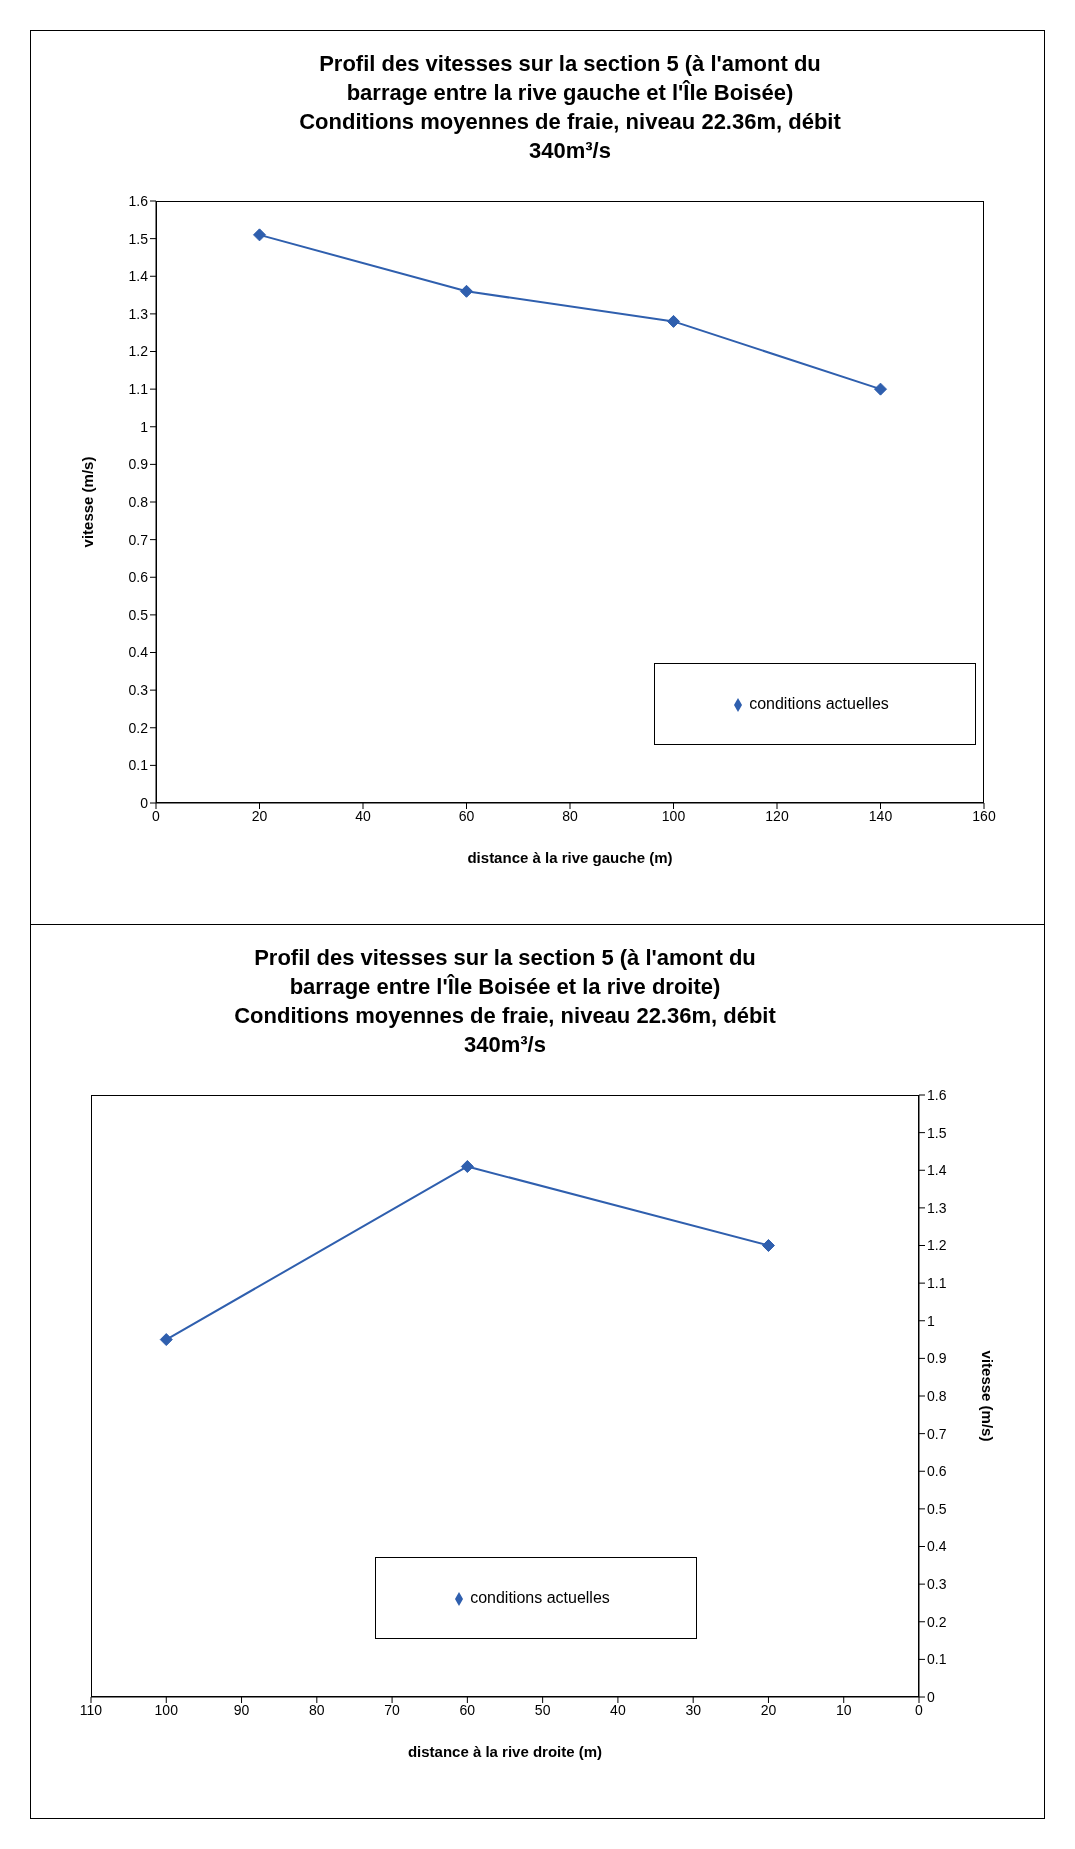 The width and height of the screenshot is (1075, 1849). I want to click on x-axis-title: distance à la rive gauche (m), so click(570, 857).